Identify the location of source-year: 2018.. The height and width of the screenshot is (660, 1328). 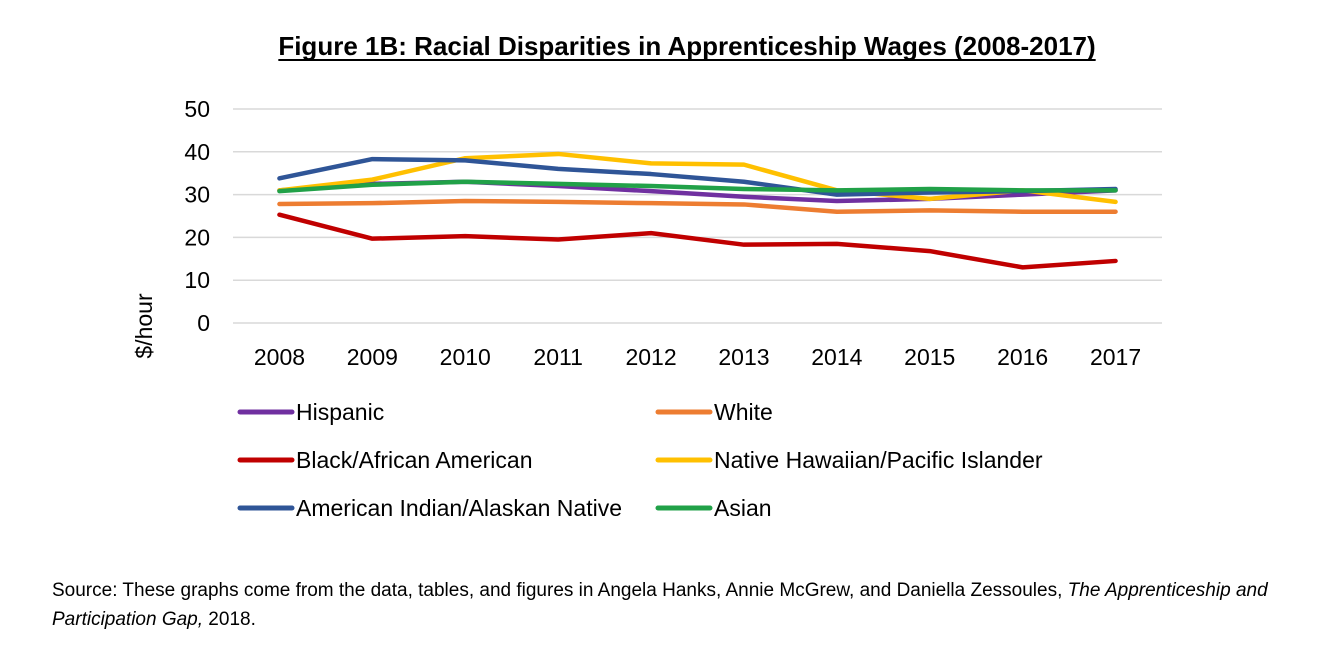
(229, 619).